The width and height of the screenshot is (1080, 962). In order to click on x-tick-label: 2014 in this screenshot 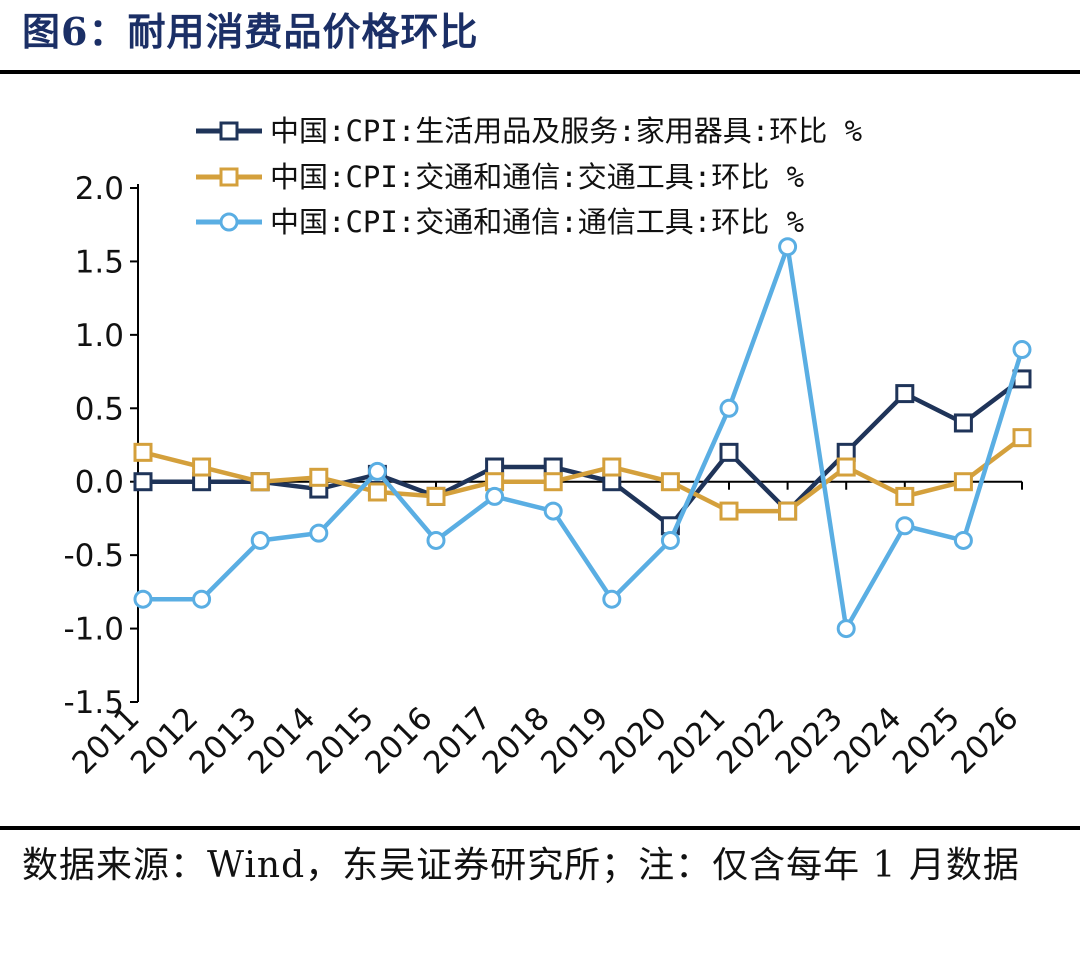, I will do `click(281, 740)`.